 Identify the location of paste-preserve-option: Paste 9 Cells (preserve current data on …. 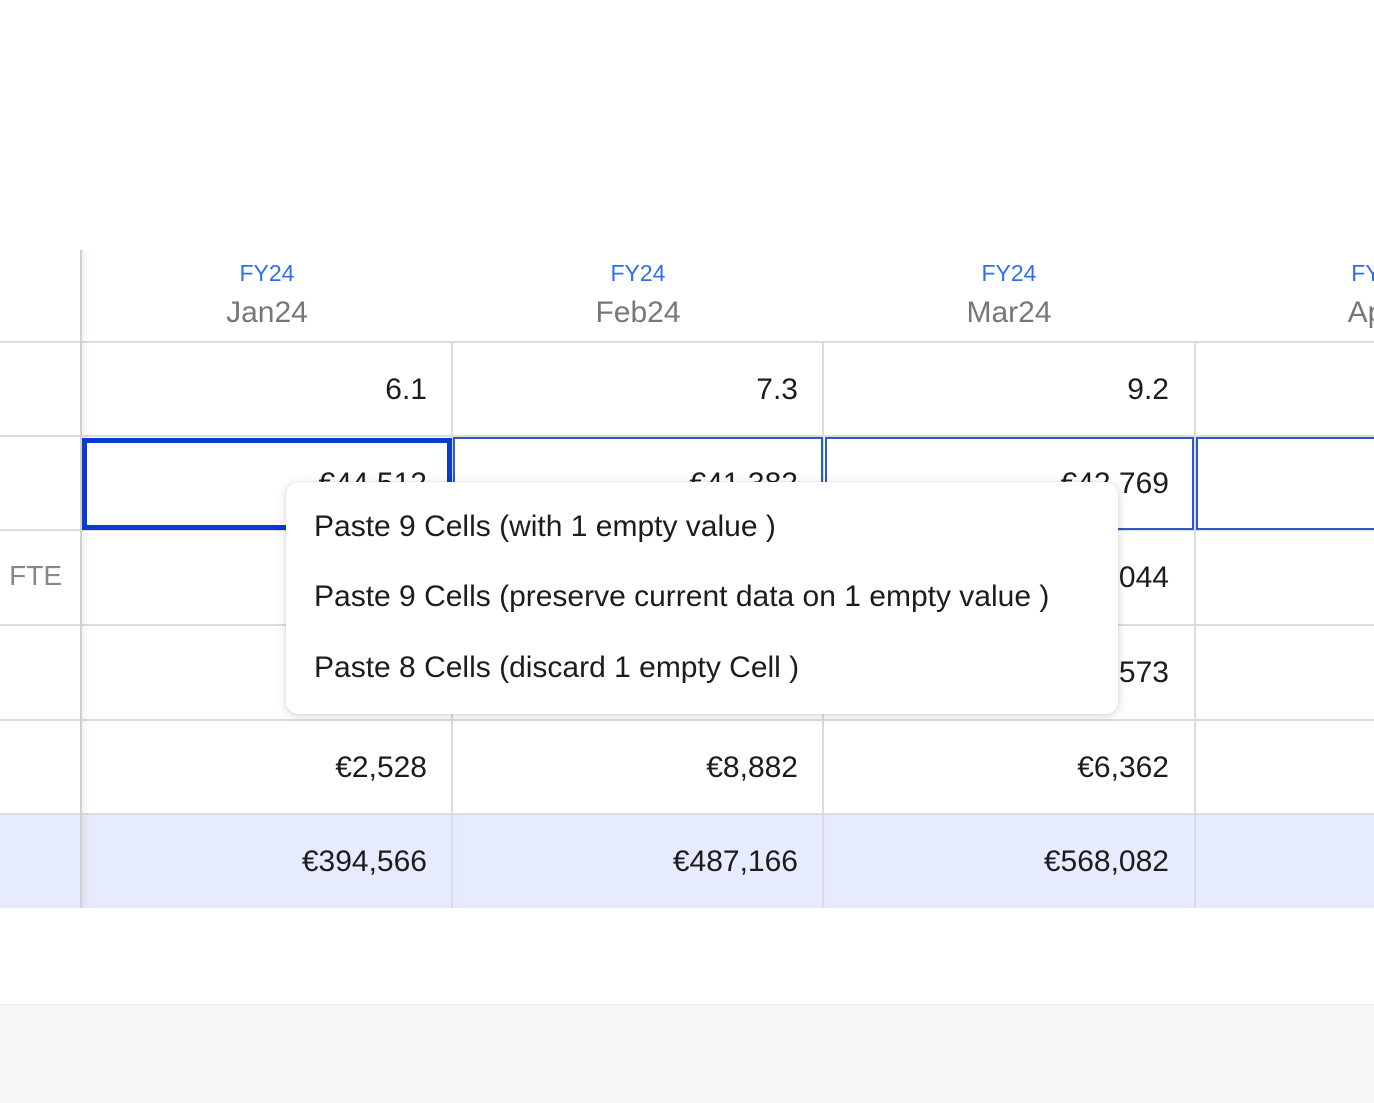
(682, 596).